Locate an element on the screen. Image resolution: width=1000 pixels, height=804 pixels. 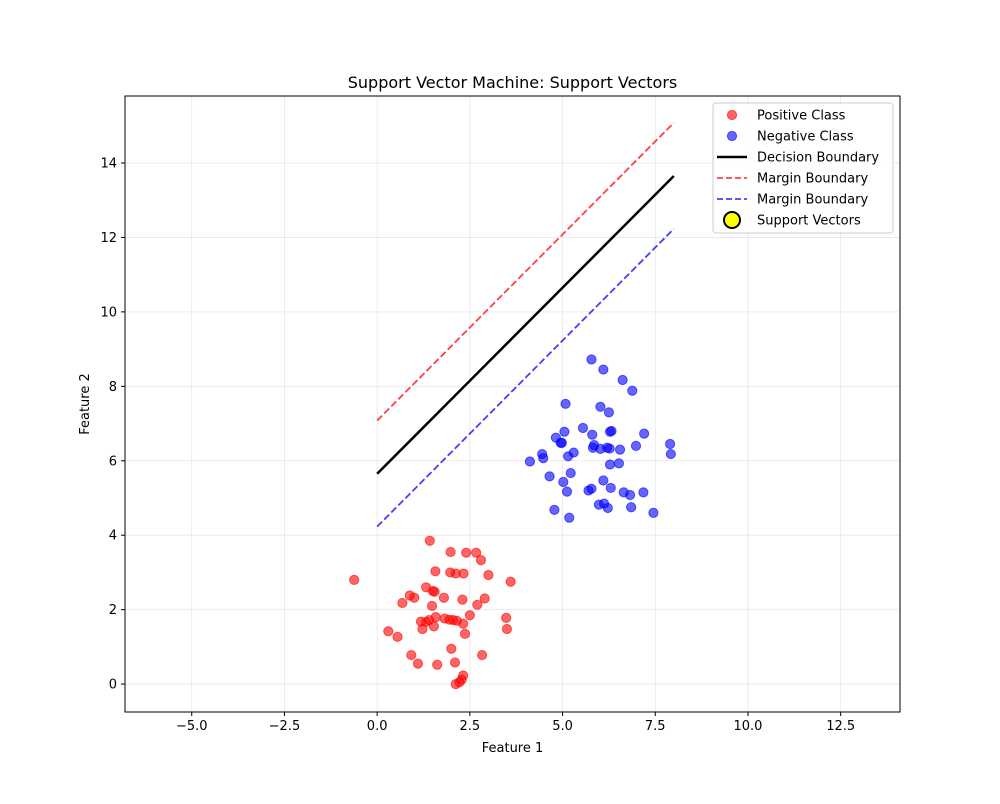
y-tick-label: 6 is located at coordinates (113, 461).